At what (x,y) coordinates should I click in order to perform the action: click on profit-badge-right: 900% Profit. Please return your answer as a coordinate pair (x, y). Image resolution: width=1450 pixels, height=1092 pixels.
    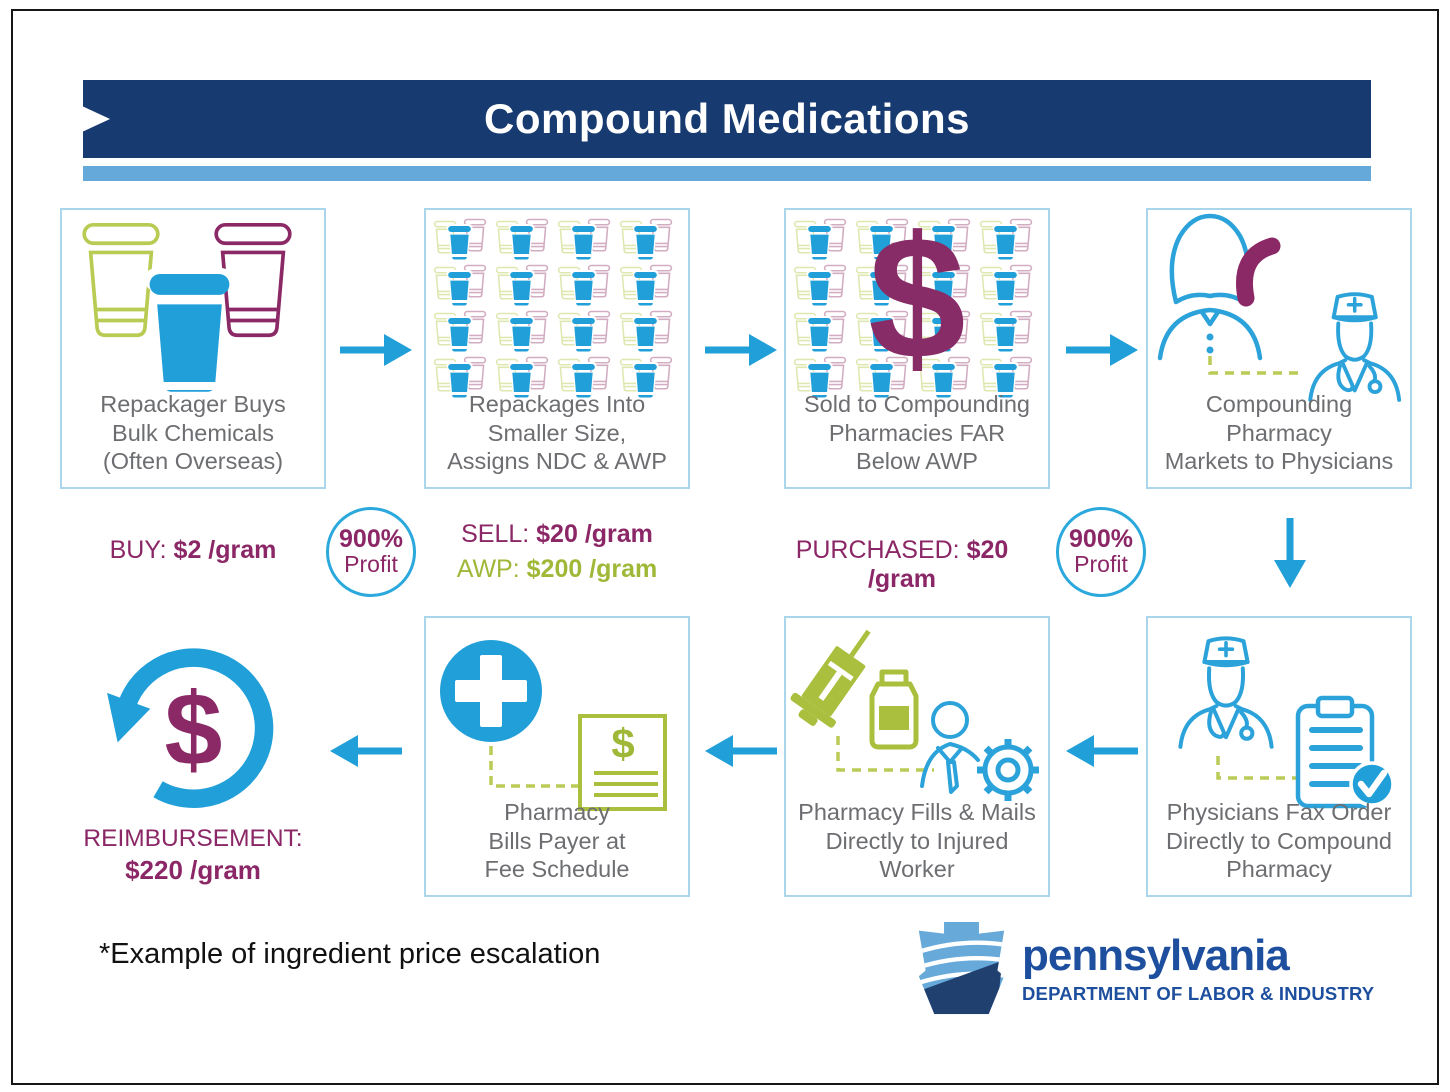
    Looking at the image, I should click on (1101, 552).